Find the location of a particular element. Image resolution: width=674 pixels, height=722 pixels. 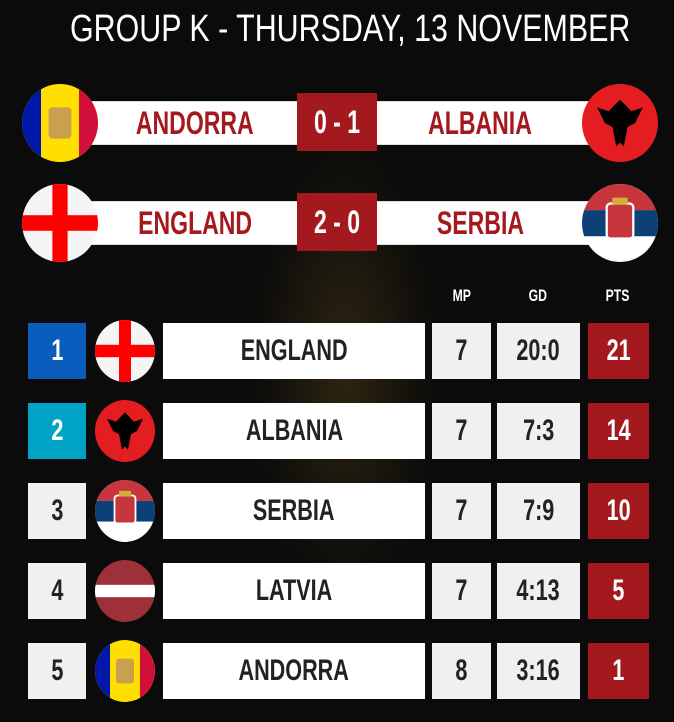

latvia-flag-icon is located at coordinates (125, 591).